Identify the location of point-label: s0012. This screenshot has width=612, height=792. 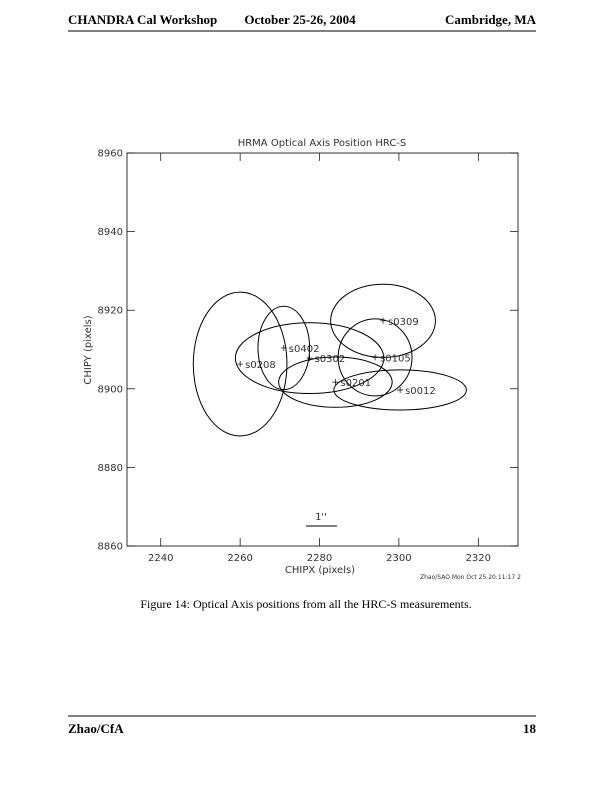
(420, 391).